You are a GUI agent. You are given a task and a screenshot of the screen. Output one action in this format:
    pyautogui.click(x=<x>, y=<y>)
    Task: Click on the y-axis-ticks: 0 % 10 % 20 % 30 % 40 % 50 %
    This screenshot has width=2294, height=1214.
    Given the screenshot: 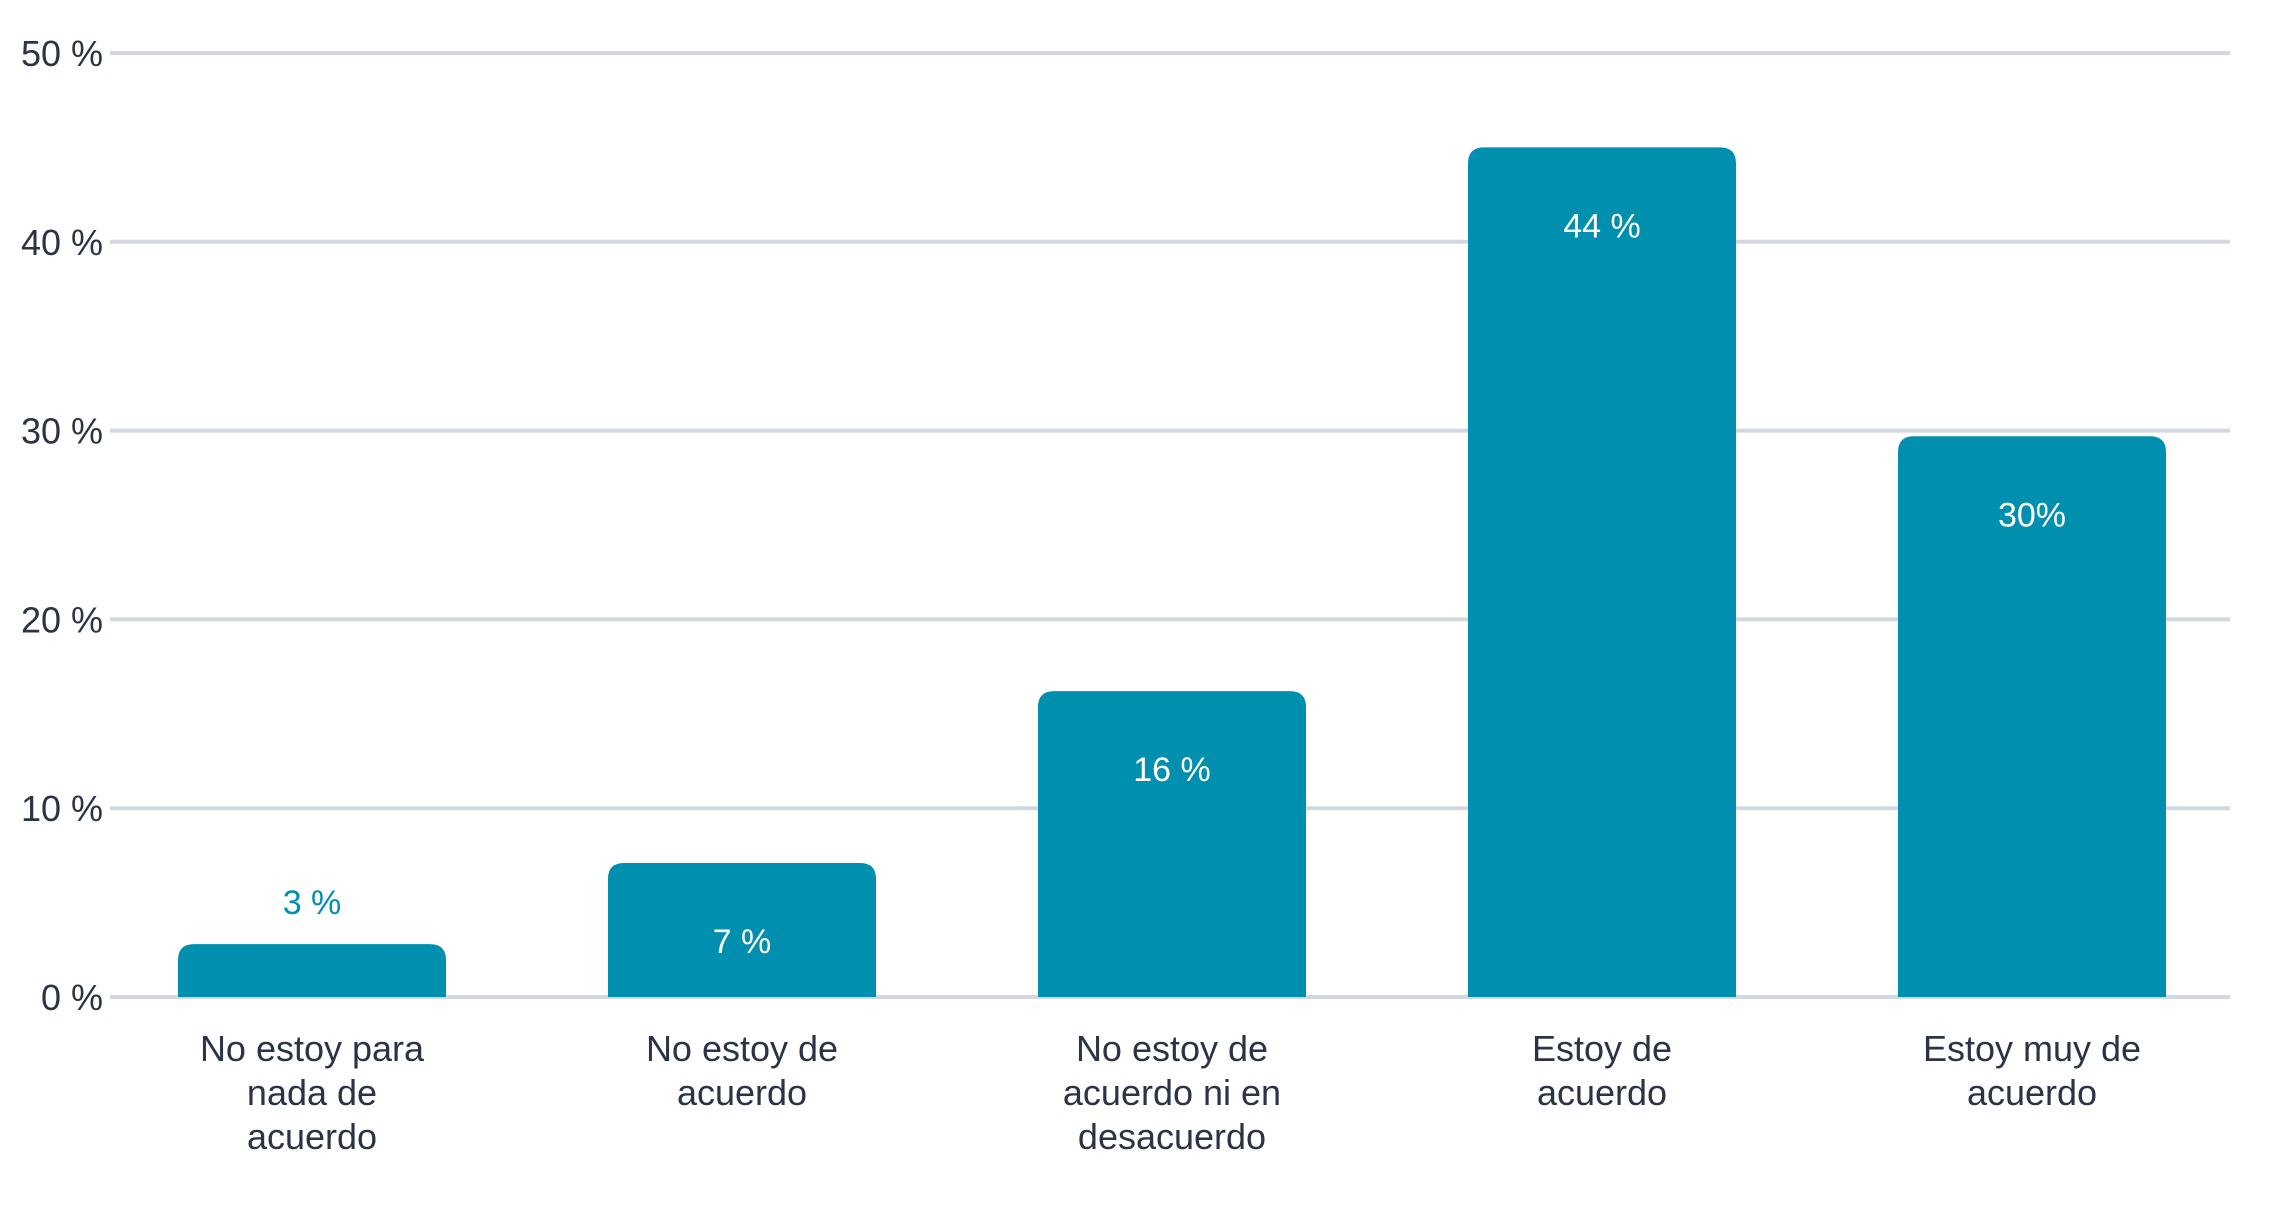 What is the action you would take?
    pyautogui.click(x=62, y=525)
    